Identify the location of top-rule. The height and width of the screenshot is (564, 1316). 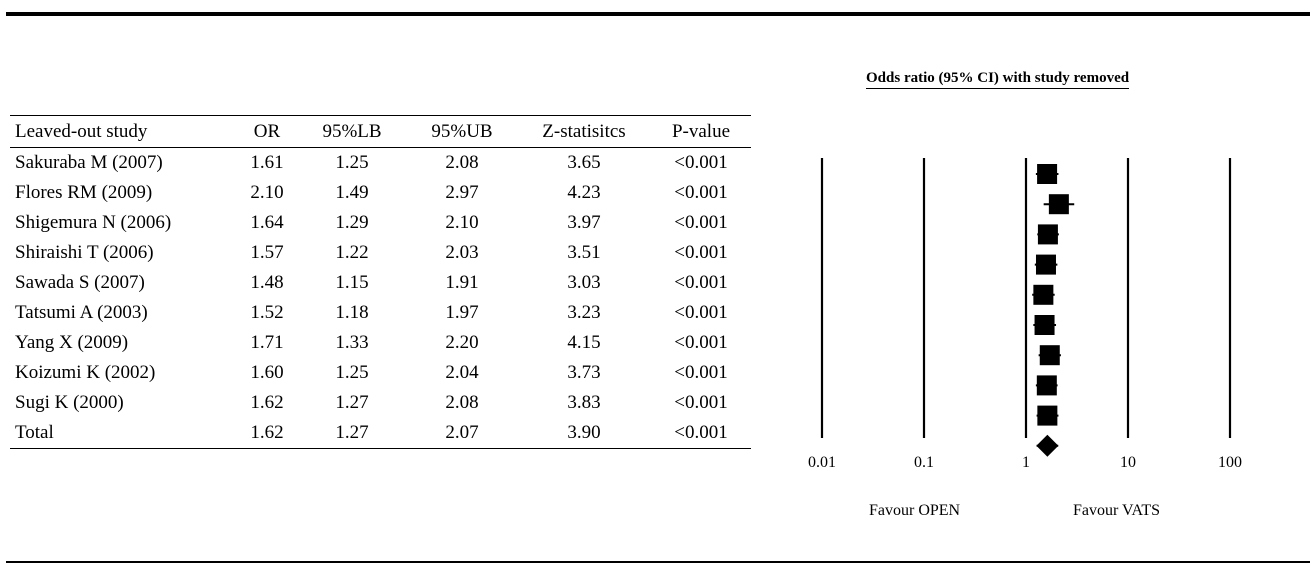
(658, 14).